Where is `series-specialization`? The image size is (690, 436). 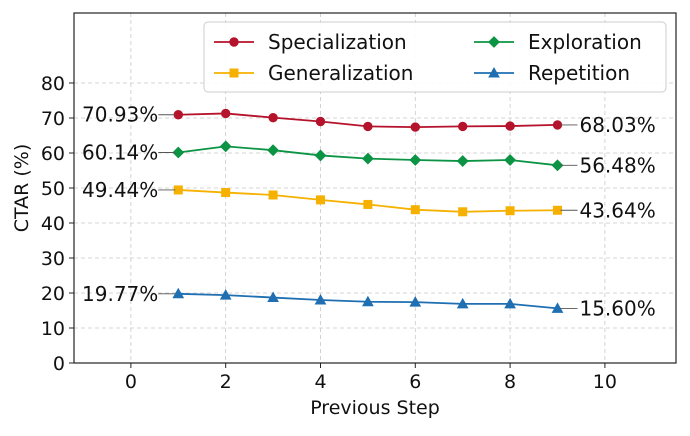 series-specialization is located at coordinates (368, 120).